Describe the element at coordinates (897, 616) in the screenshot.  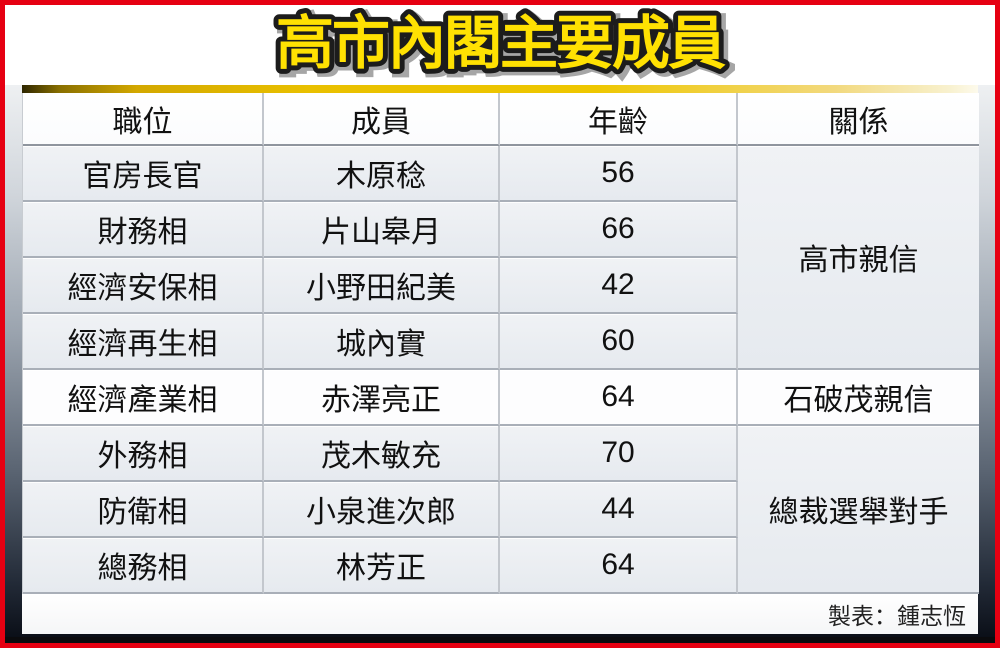
I see `credit-text: 製表：鍾志恆` at that location.